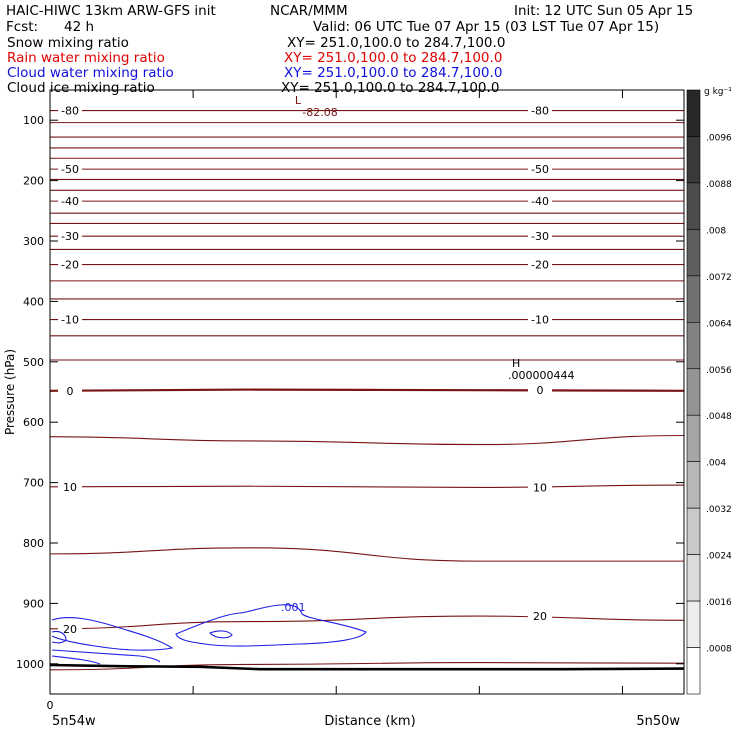 This screenshot has height=740, width=740. Describe the element at coordinates (719, 185) in the screenshot. I see `colorbar-label: .0088` at that location.